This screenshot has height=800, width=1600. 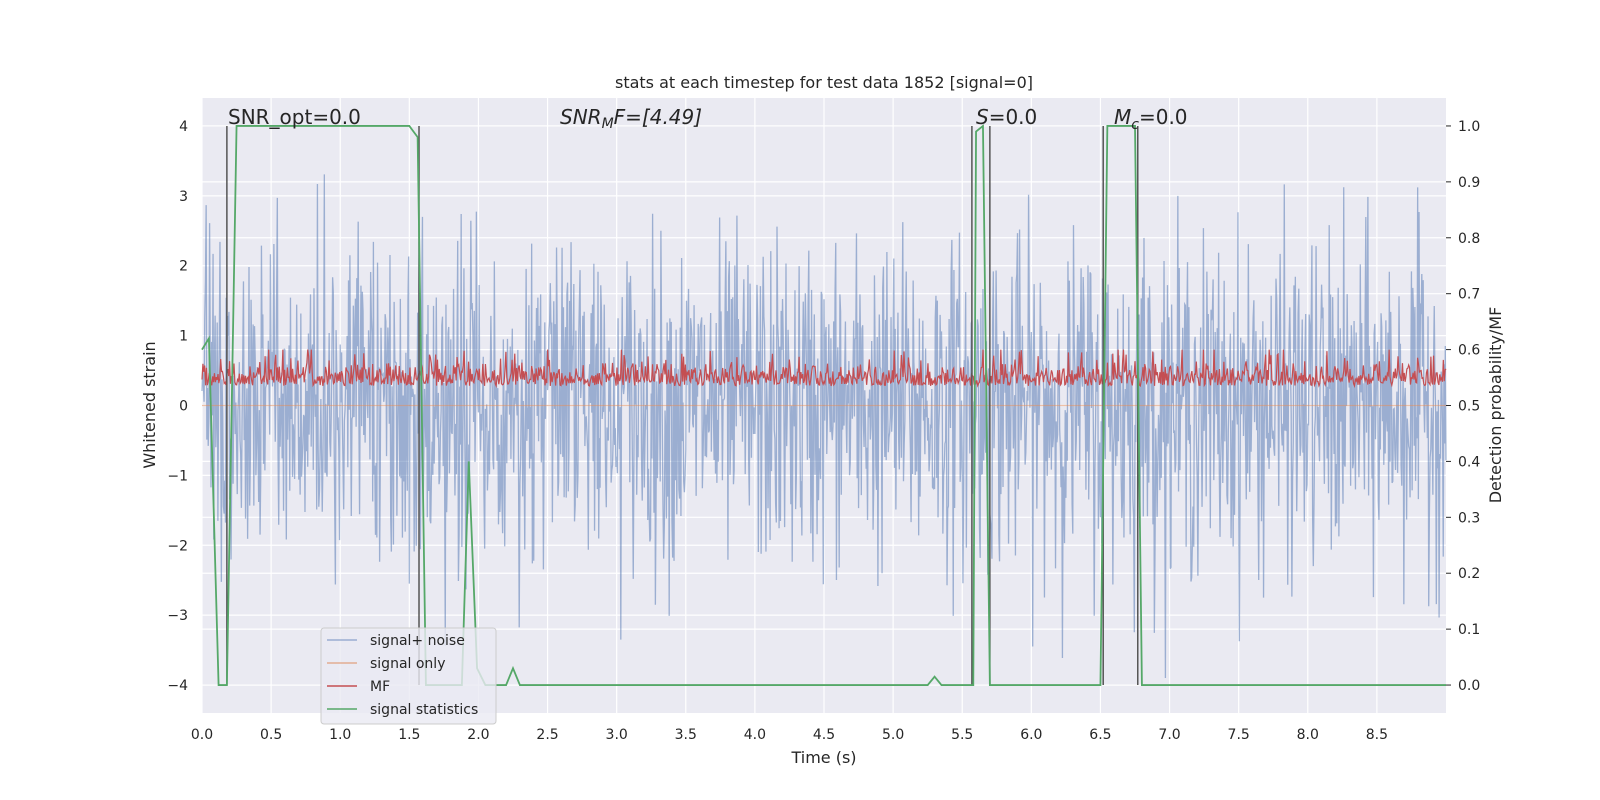 I want to click on y-tick-label: 1, so click(x=183, y=337).